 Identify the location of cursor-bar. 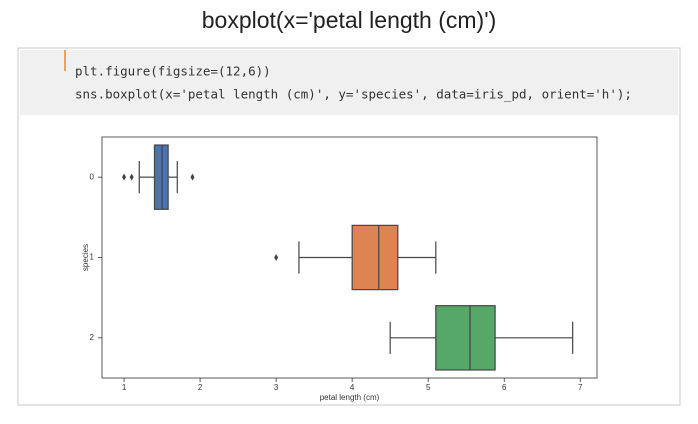
(65, 60).